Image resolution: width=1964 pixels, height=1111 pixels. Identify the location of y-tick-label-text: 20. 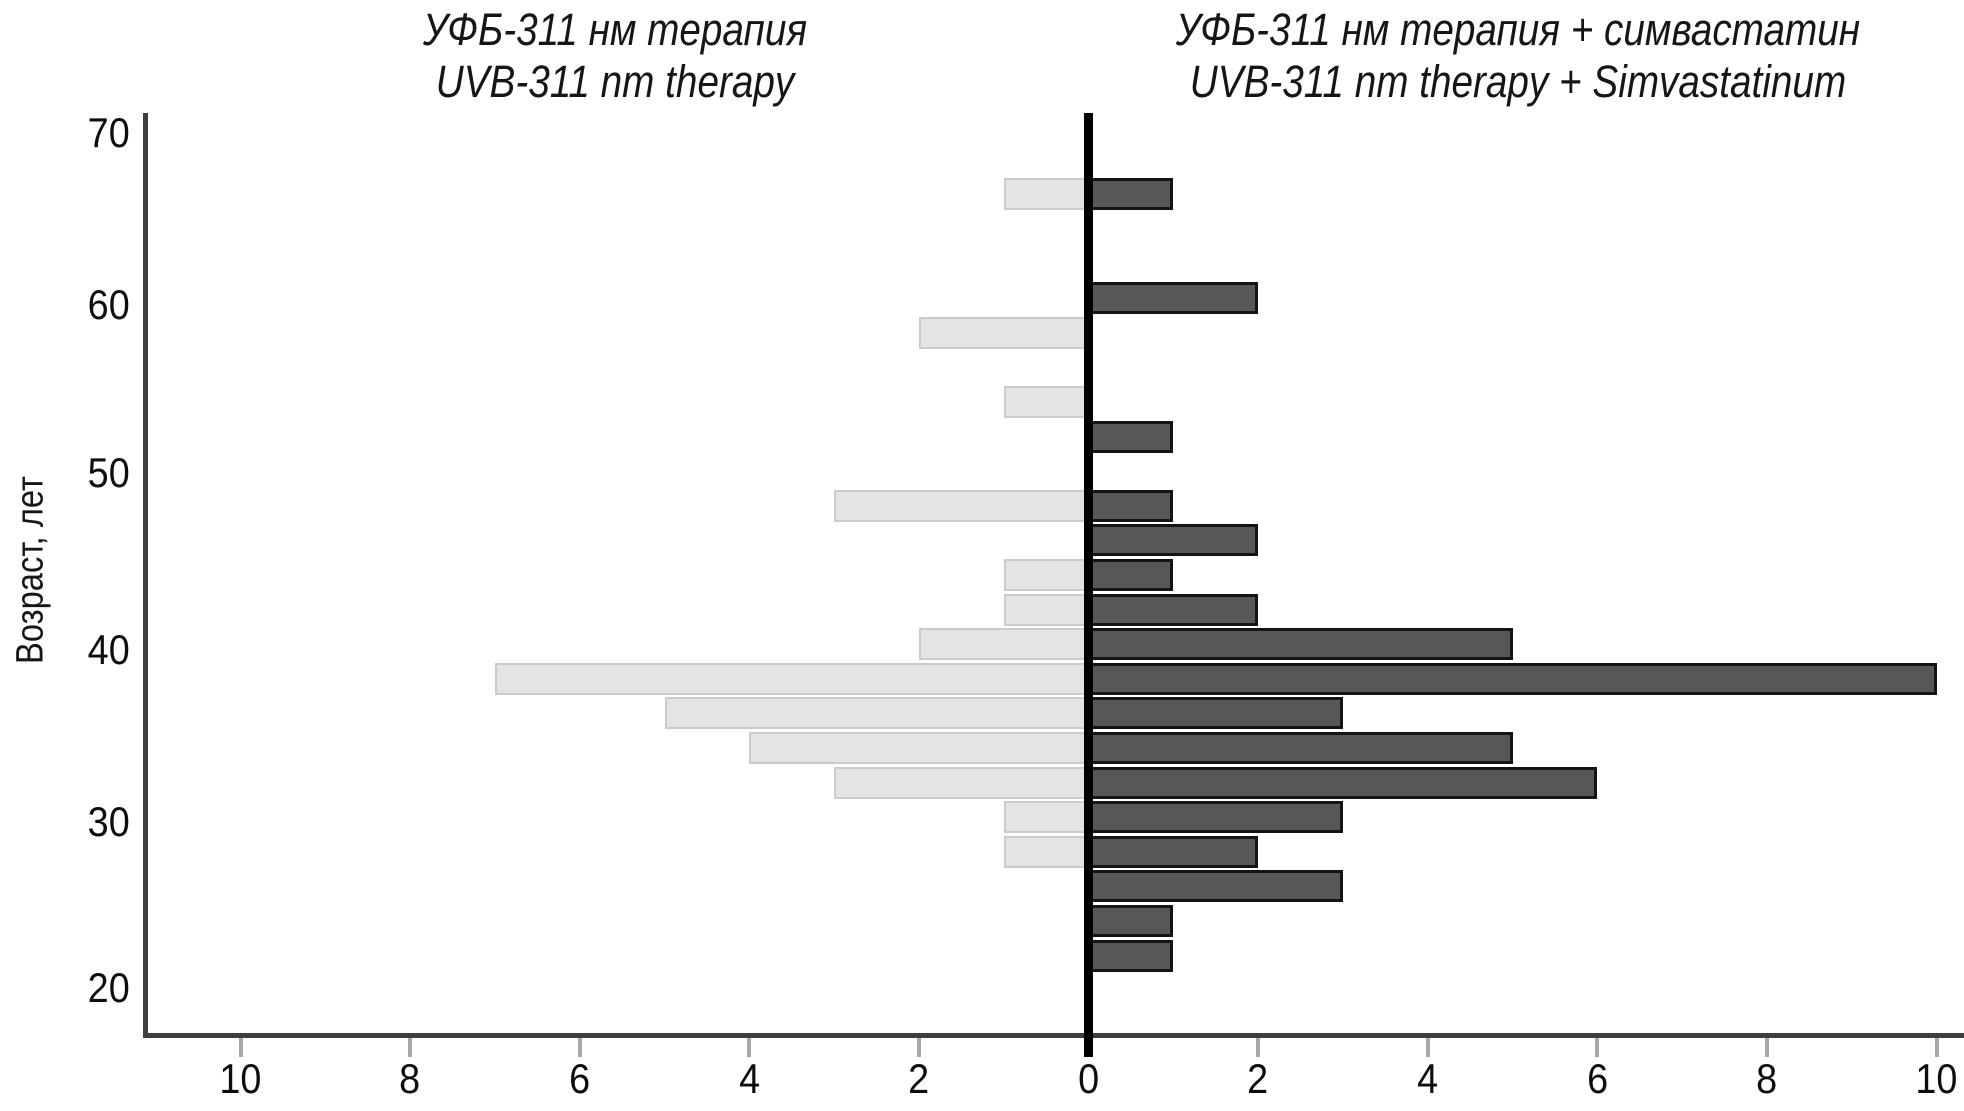
(108, 987).